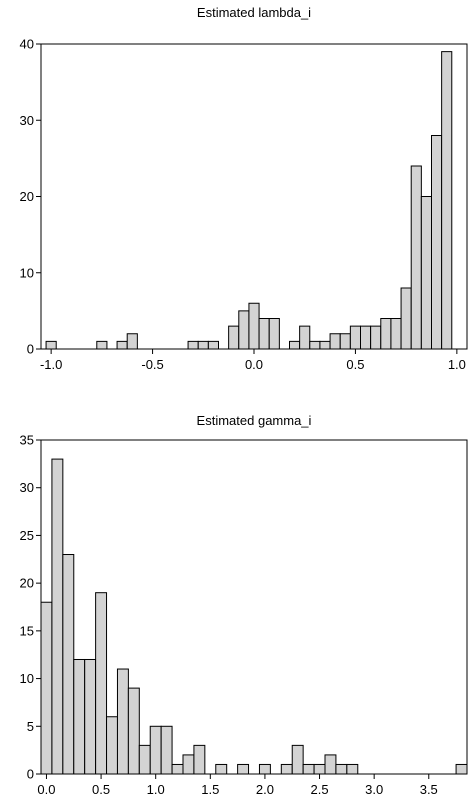  What do you see at coordinates (429, 789) in the screenshot?
I see `x-tick-label: 3.5` at bounding box center [429, 789].